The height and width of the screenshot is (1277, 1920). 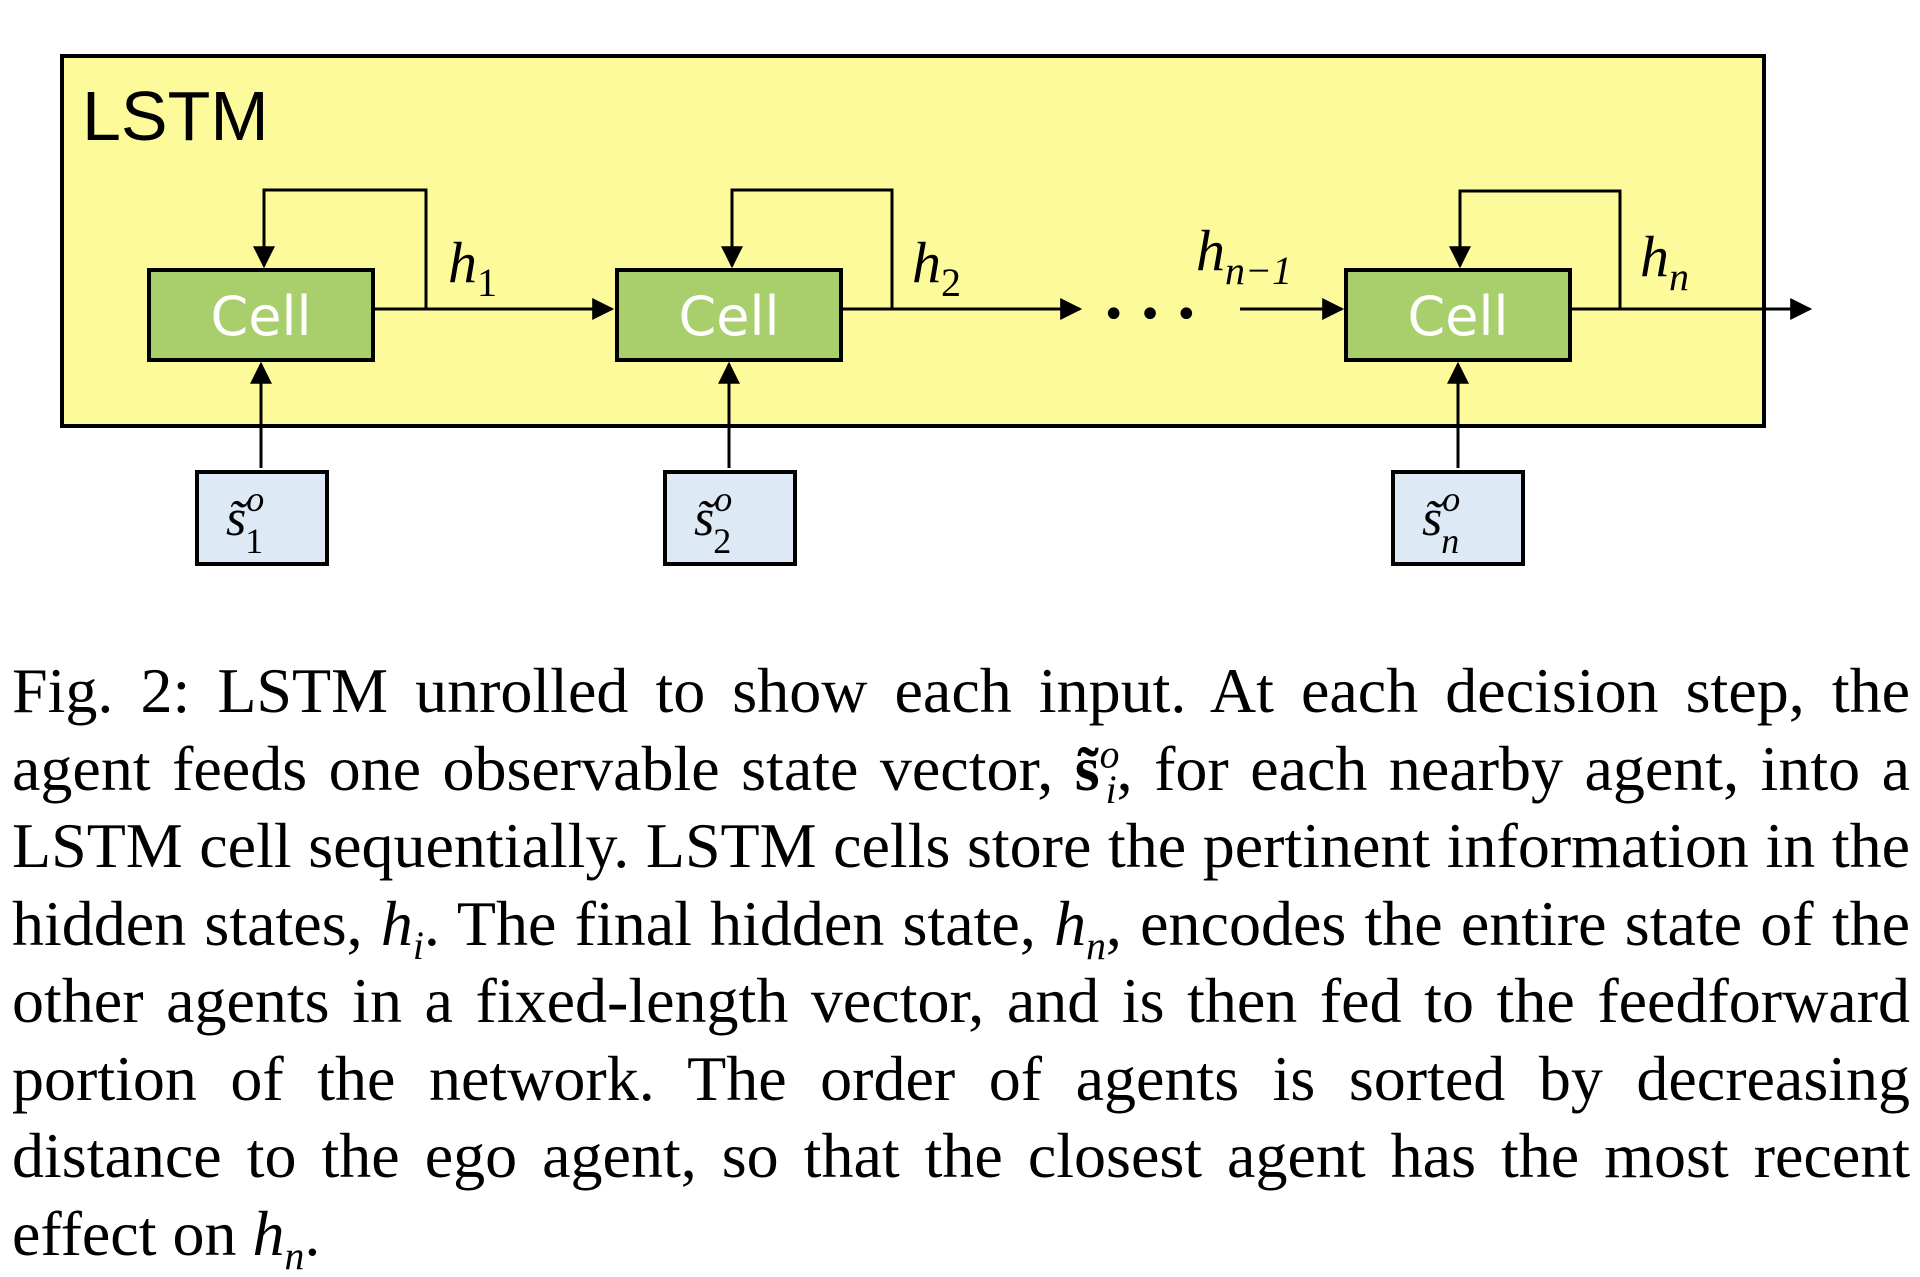 What do you see at coordinates (713, 520) in the screenshot?
I see `input-label-2: s̃o 2` at bounding box center [713, 520].